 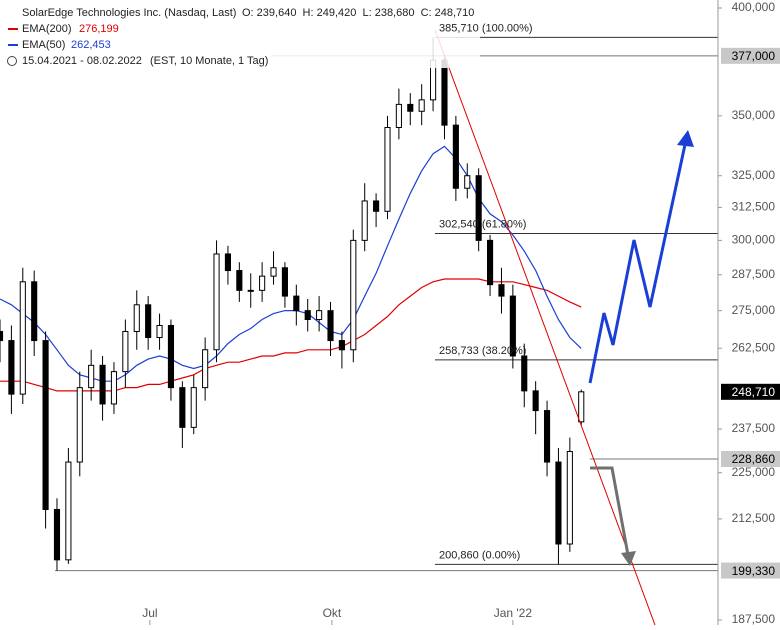 I want to click on header-bg, so click(x=240, y=36).